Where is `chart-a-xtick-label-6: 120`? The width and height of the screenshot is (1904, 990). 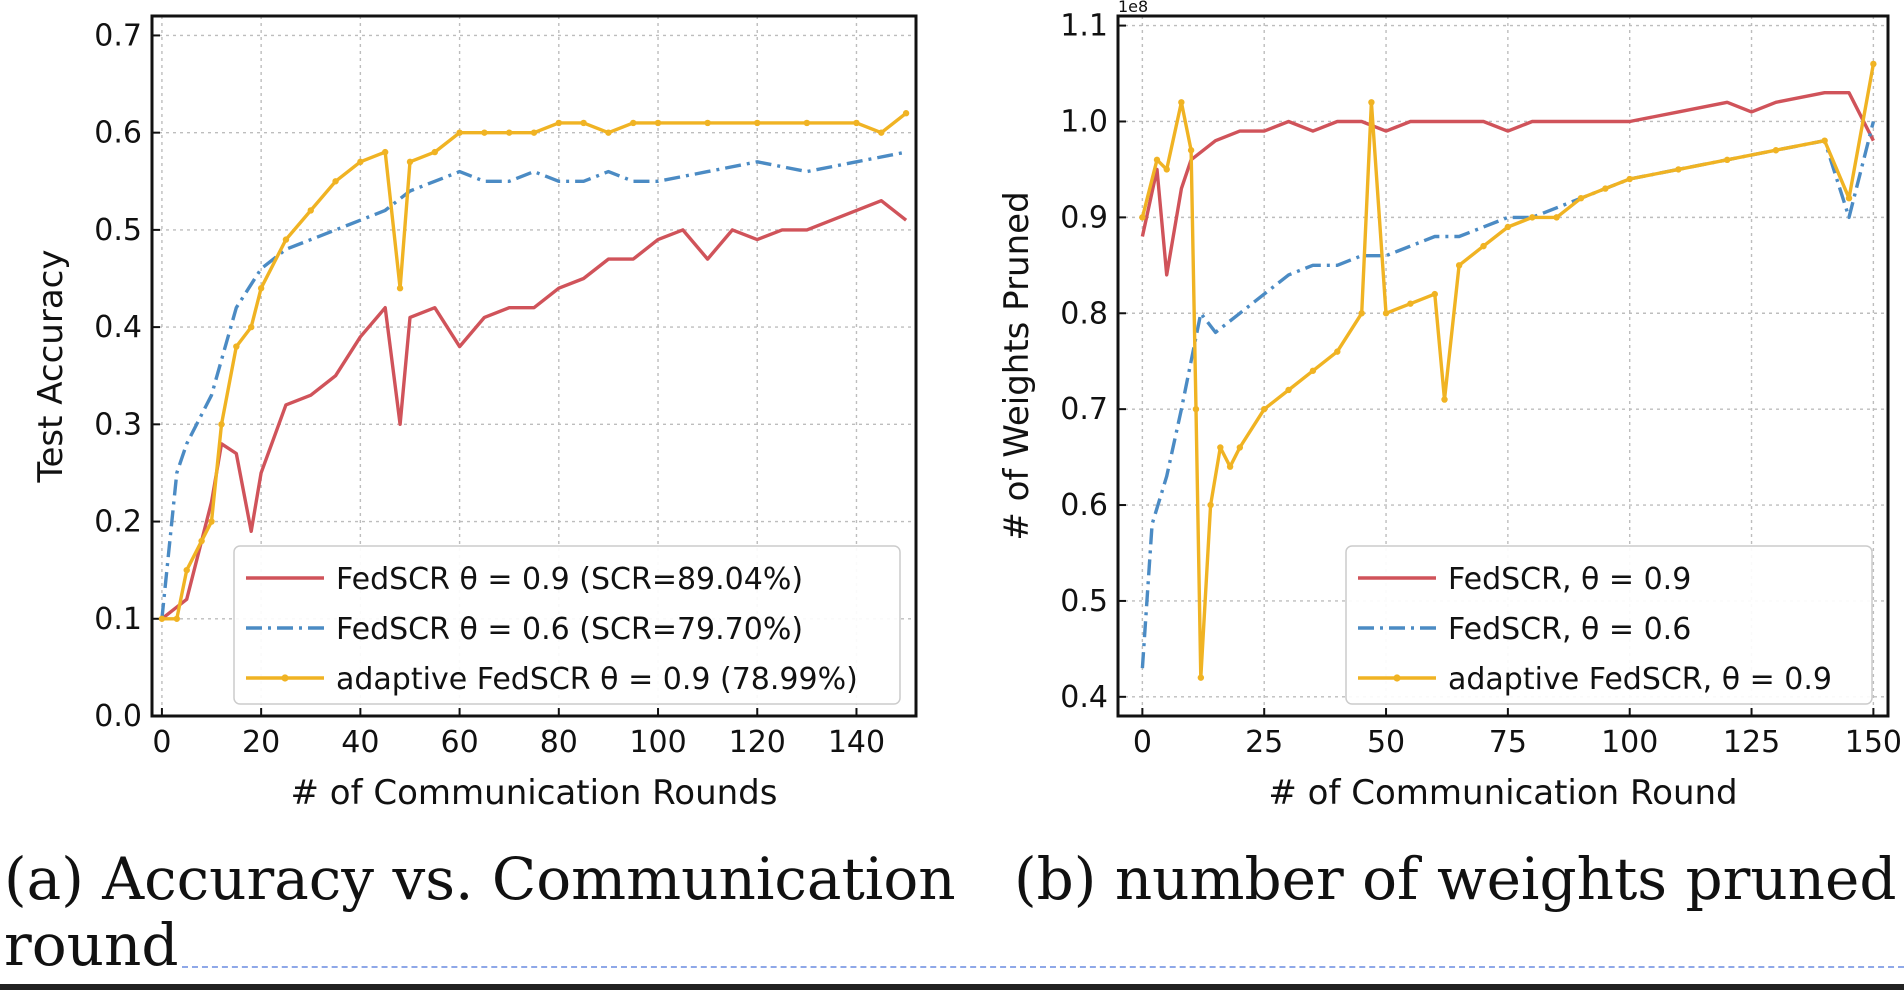
chart-a-xtick-label-6: 120 is located at coordinates (757, 742).